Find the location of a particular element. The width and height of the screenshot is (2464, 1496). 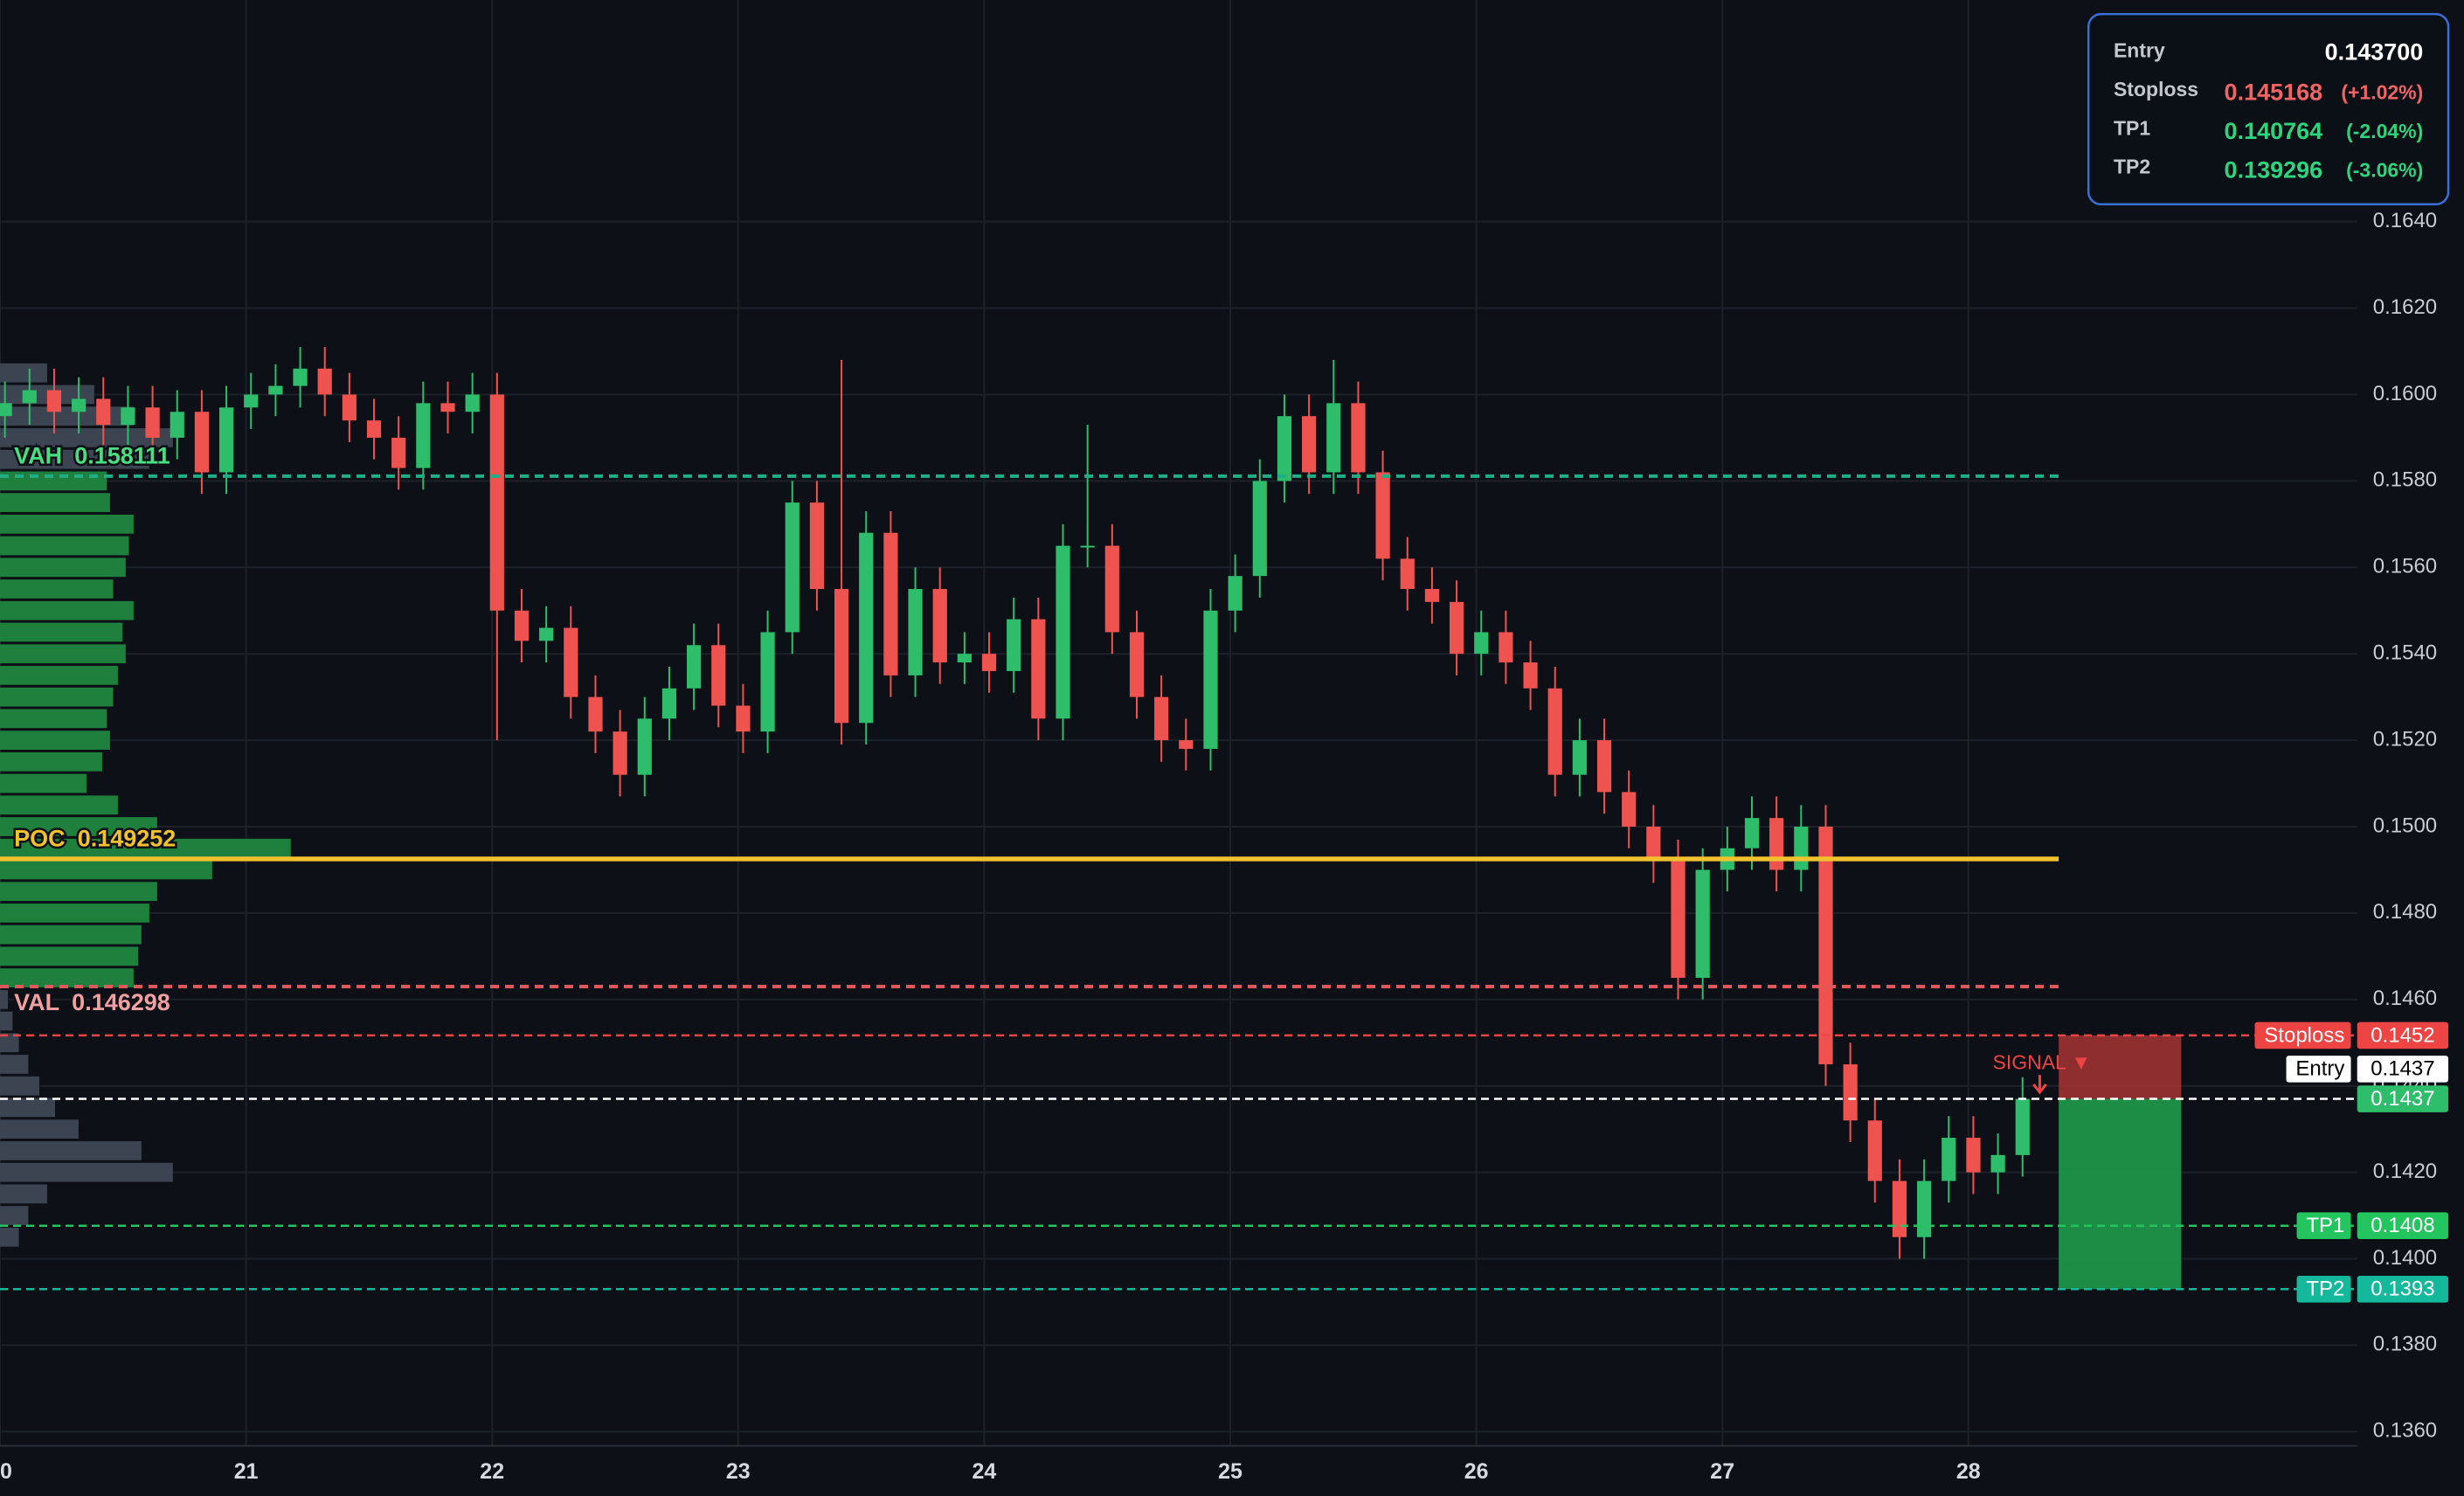

axis-tag-text: 0.1393 is located at coordinates (2402, 1289).